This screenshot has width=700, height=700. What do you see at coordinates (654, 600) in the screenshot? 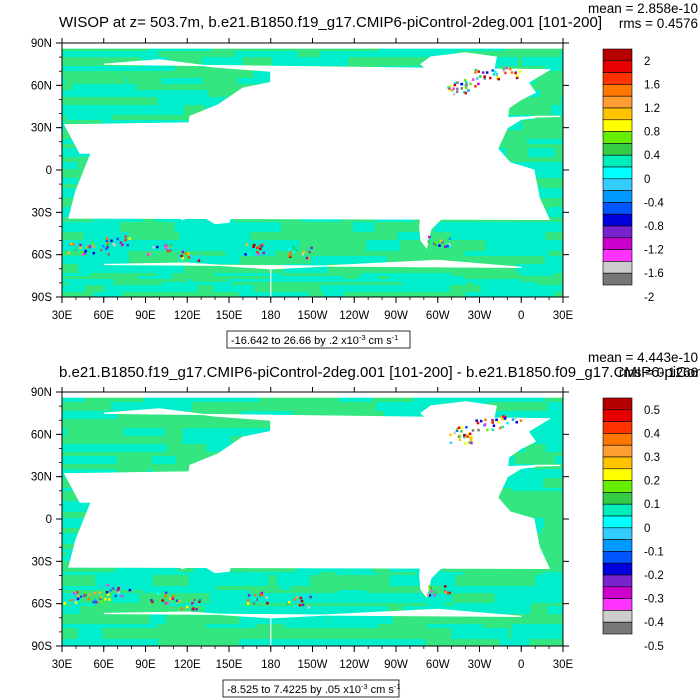
I see `colorbar-label: -0.3` at bounding box center [654, 600].